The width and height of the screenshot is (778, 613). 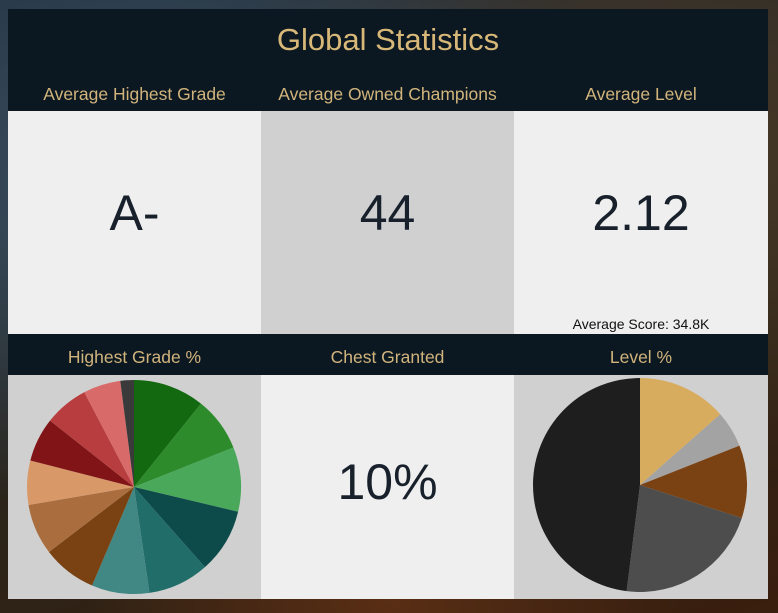 What do you see at coordinates (134, 213) in the screenshot?
I see `avg-grade-value: A-` at bounding box center [134, 213].